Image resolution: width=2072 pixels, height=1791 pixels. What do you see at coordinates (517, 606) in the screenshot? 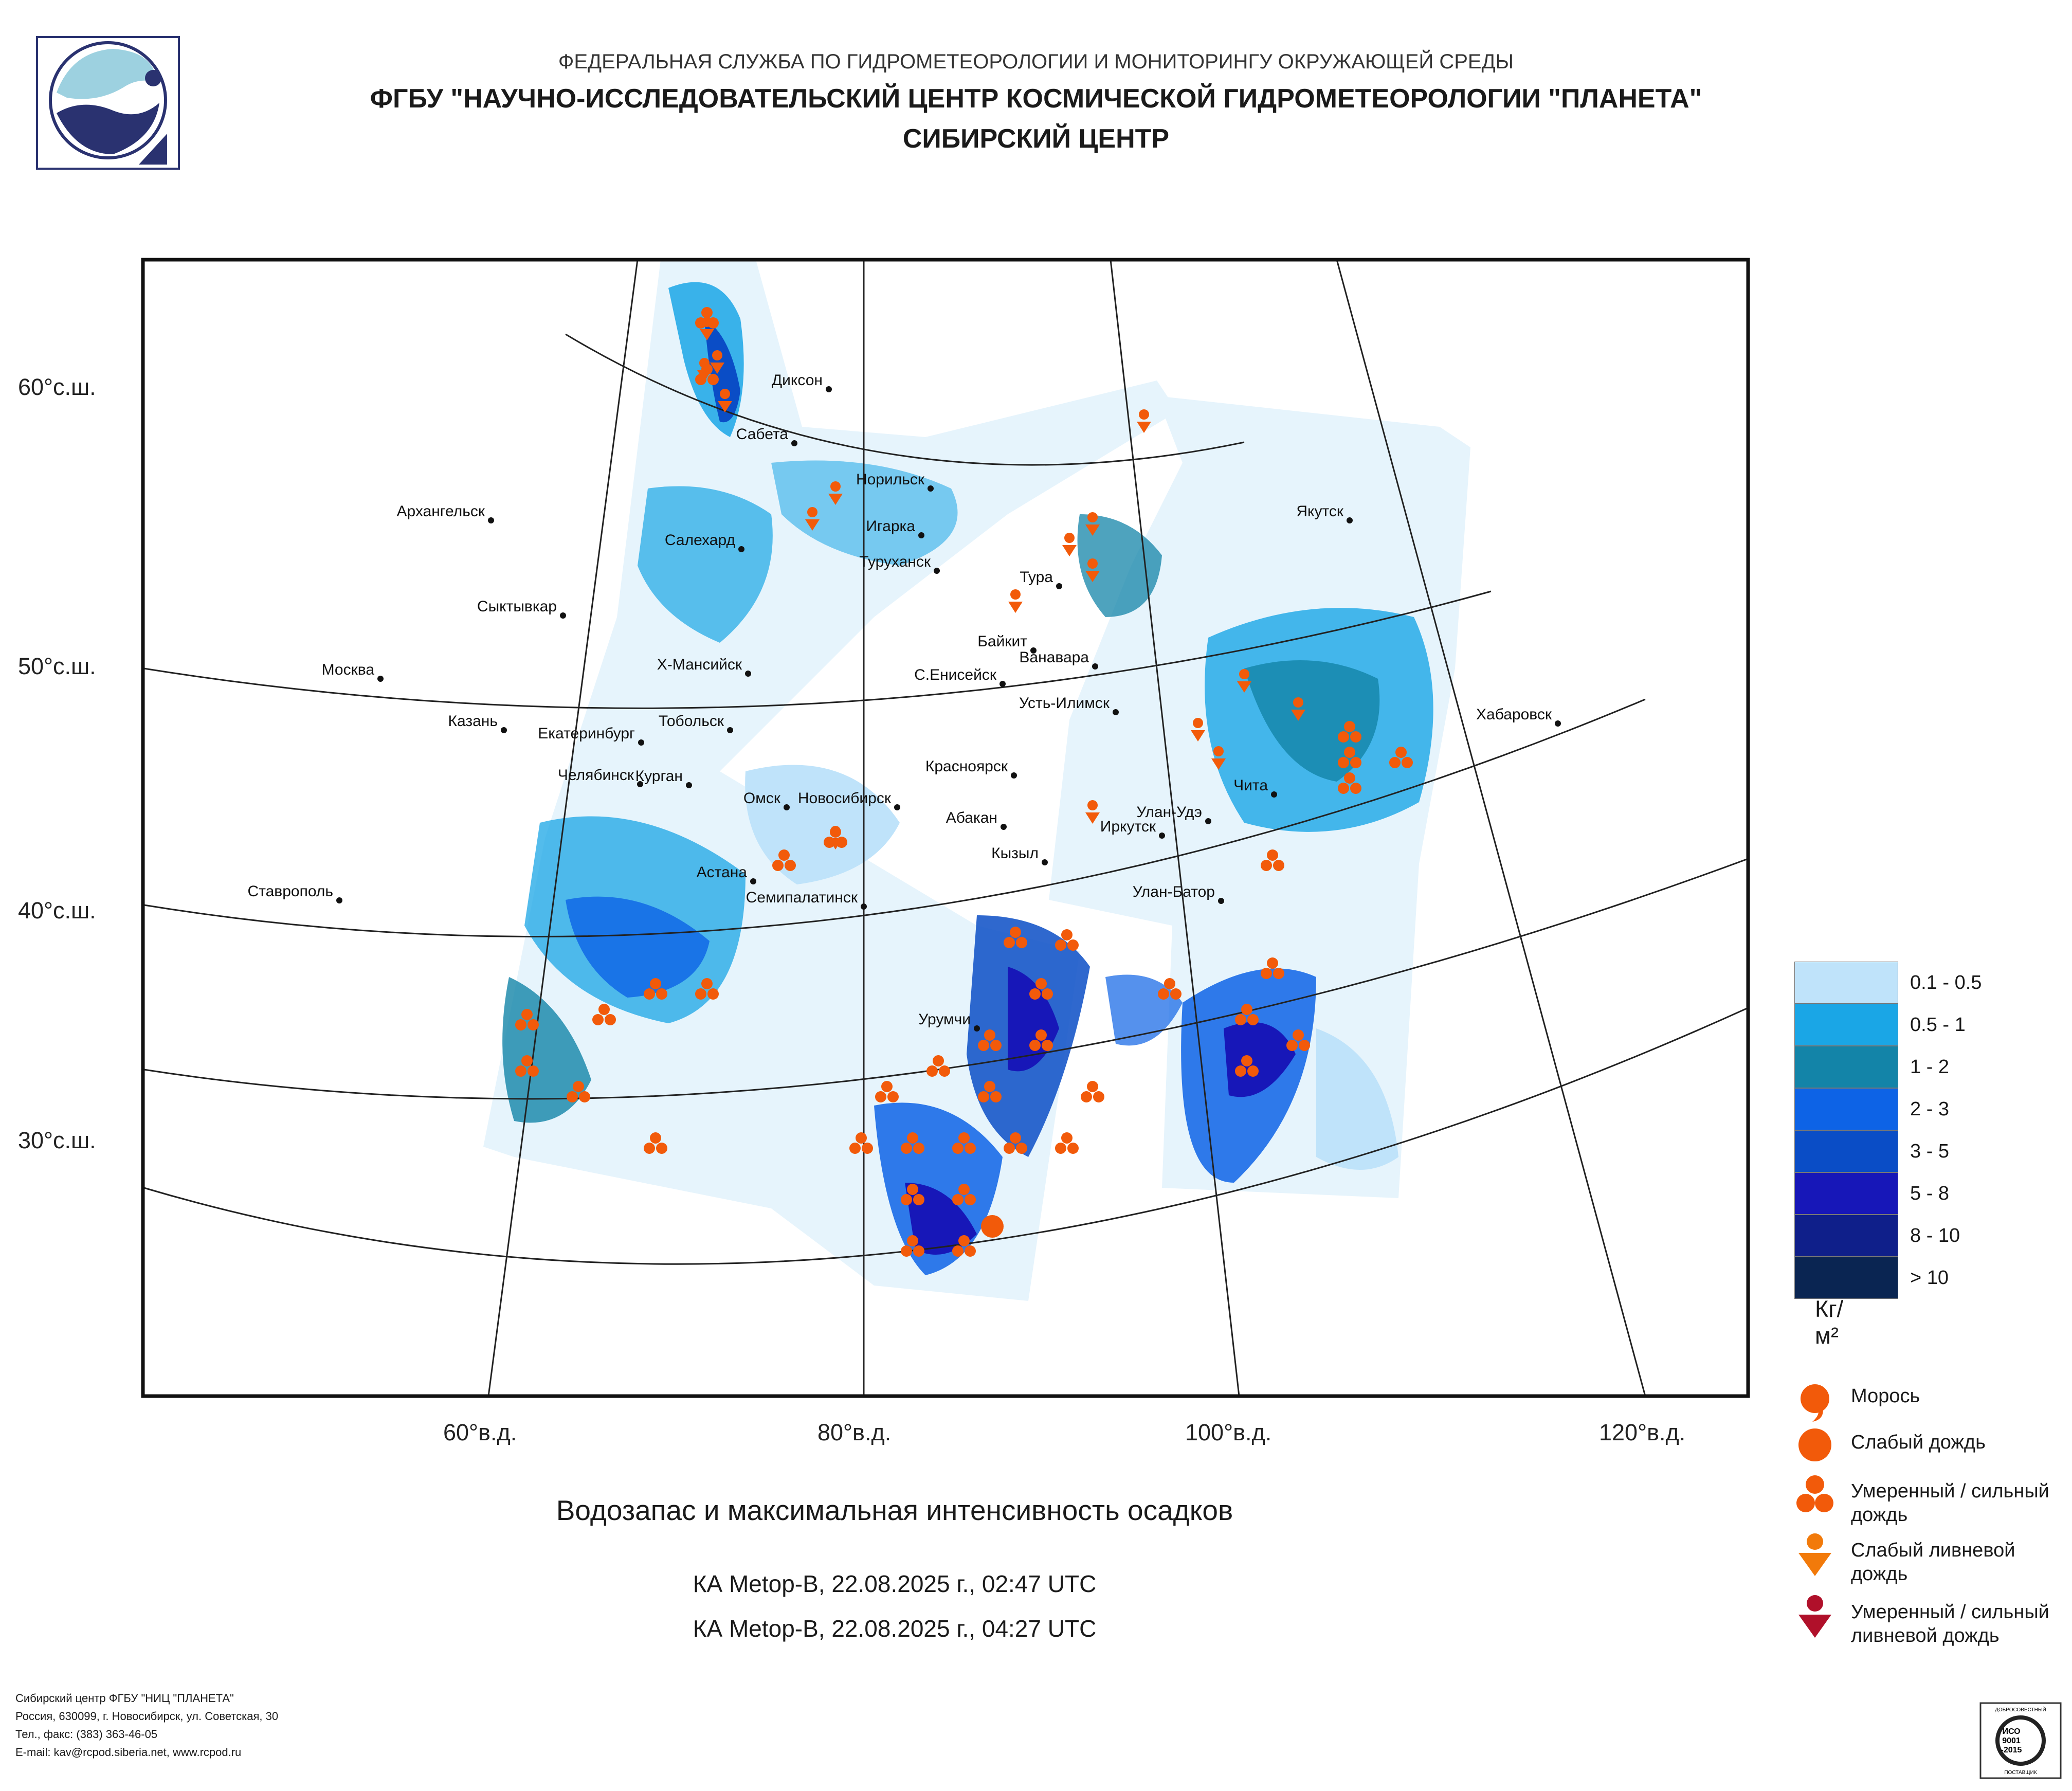
I see `city-label: Сыктывкар` at bounding box center [517, 606].